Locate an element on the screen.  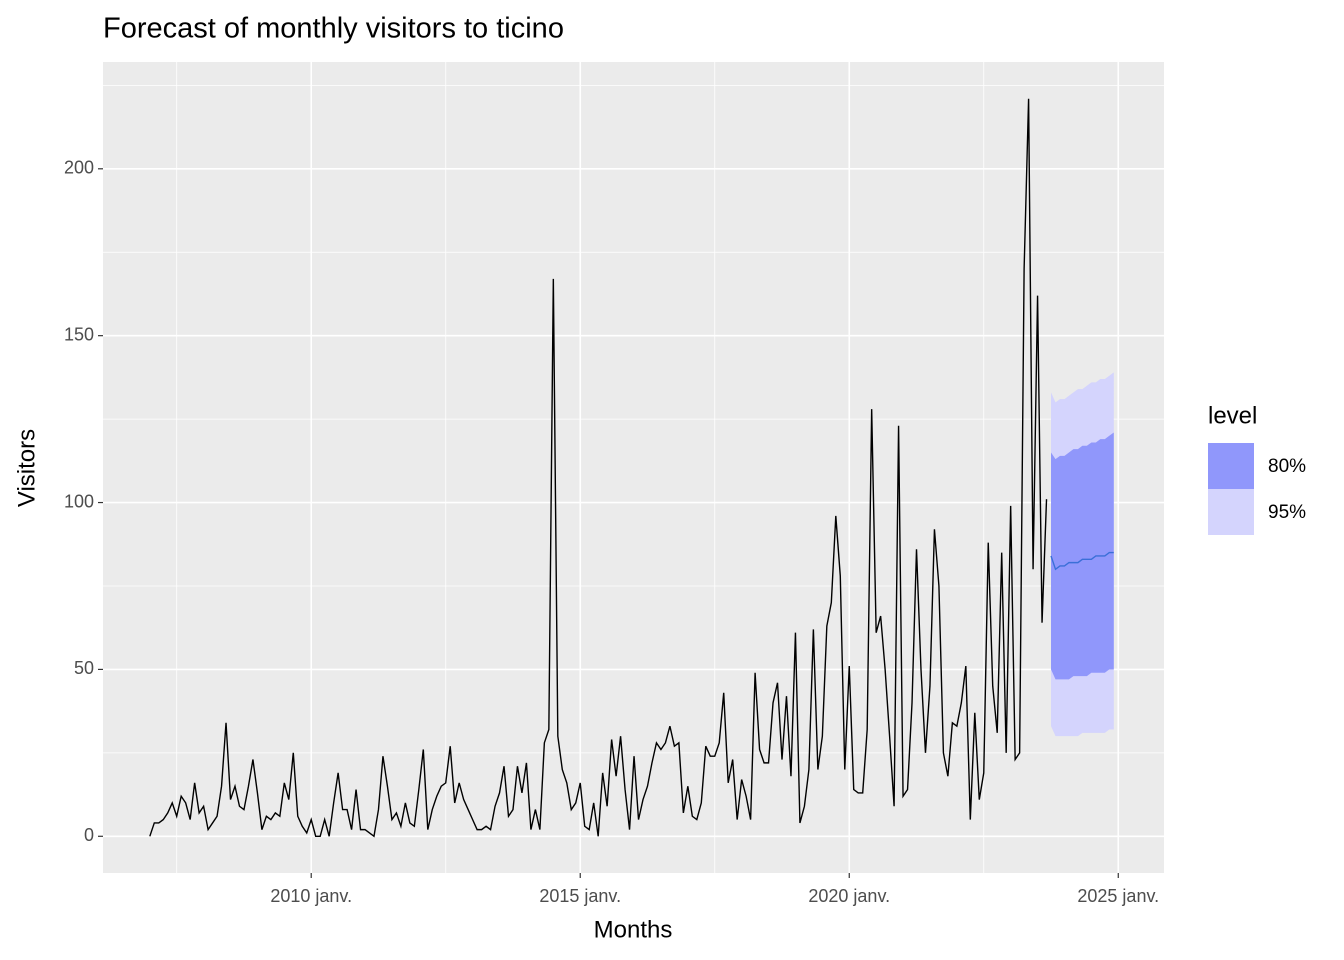
x-tick-label: 2015 janv. is located at coordinates (580, 896).